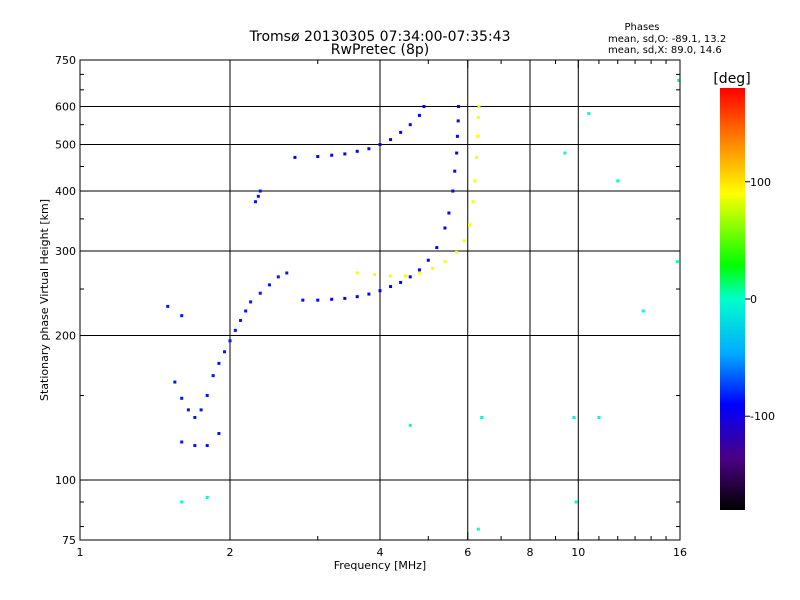 The height and width of the screenshot is (600, 800). Describe the element at coordinates (65, 336) in the screenshot. I see `y-tick-label: 200` at that location.